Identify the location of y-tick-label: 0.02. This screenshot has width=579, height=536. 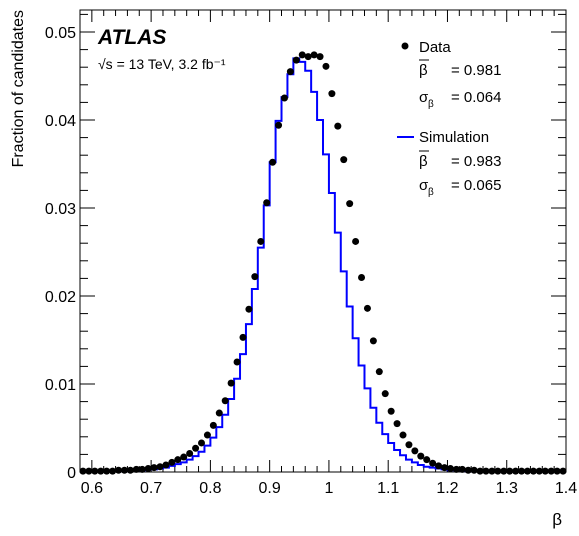
(60, 297).